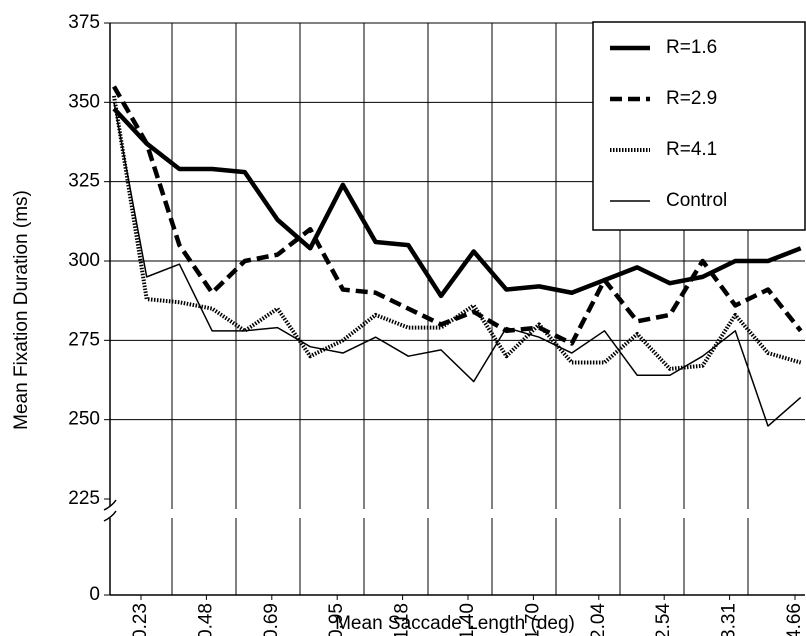 The image size is (806, 636). Describe the element at coordinates (140, 619) in the screenshot. I see `x-tick-label: 0.23` at that location.